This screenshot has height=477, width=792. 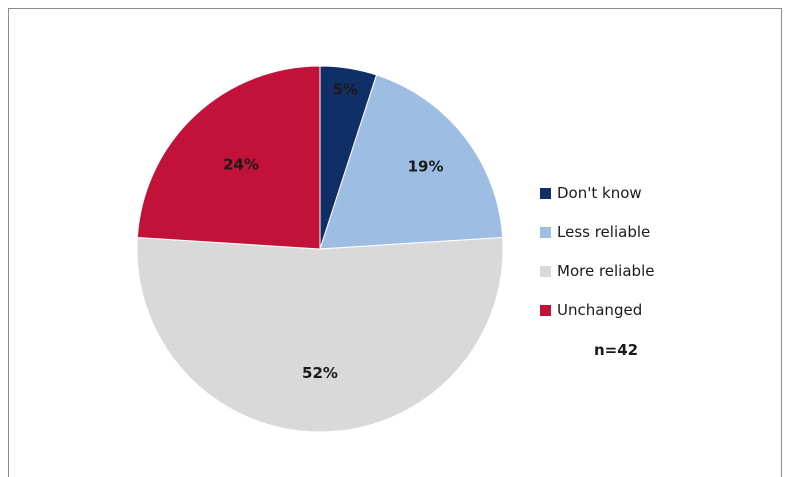 I want to click on pie-slice-value-label: 52%, so click(x=320, y=373).